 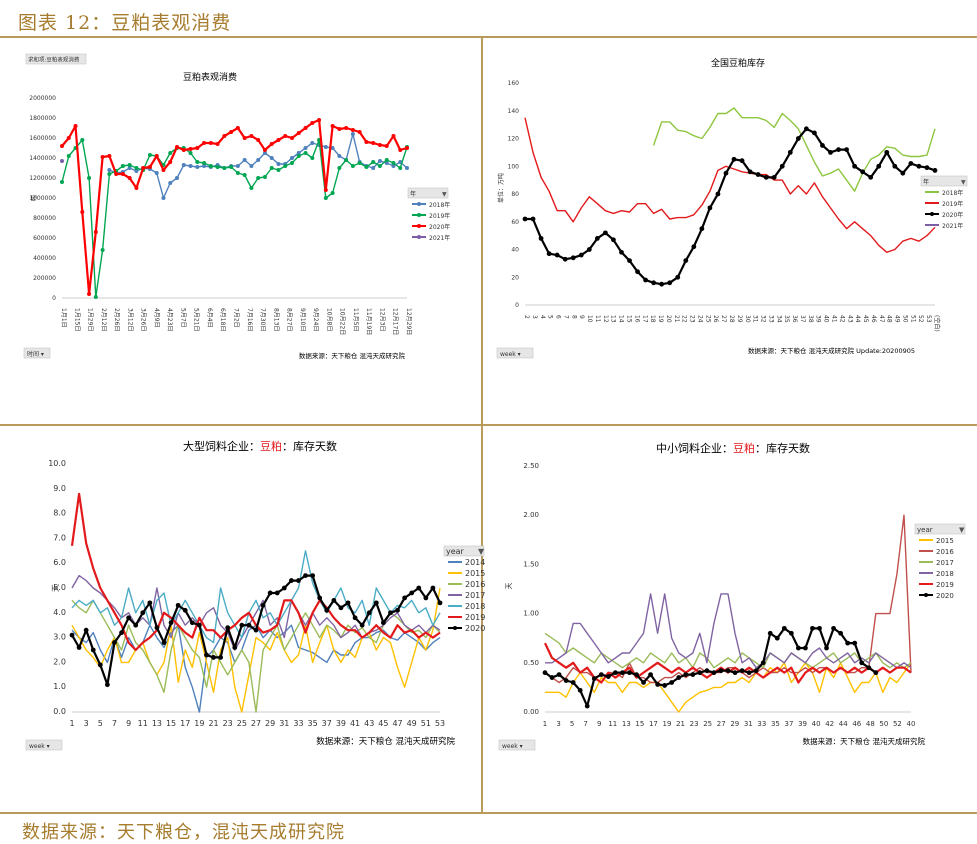 I want to click on y-tick-label: 1800000, so click(x=42, y=118).